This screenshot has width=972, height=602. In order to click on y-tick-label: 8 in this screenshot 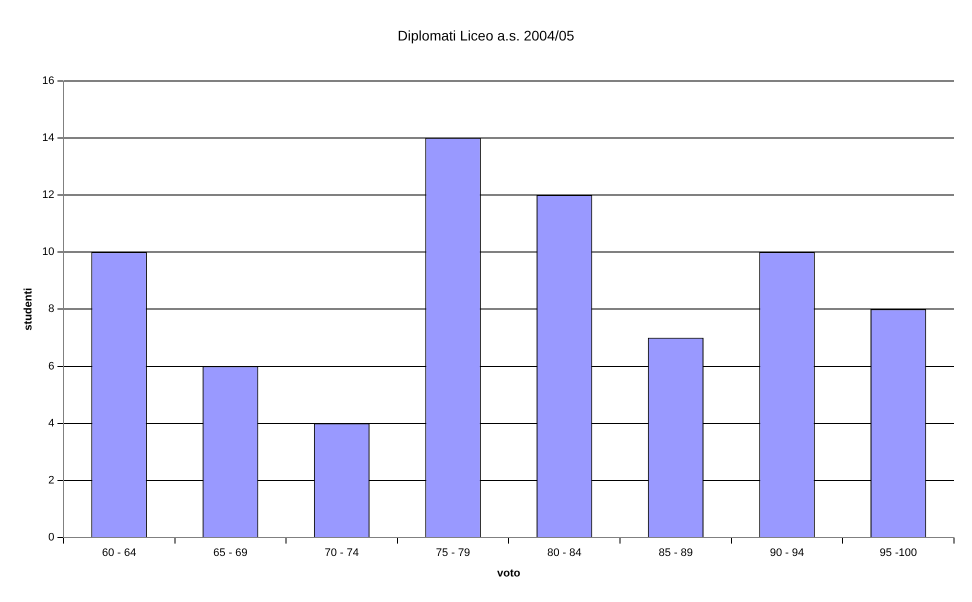, I will do `click(51, 309)`.